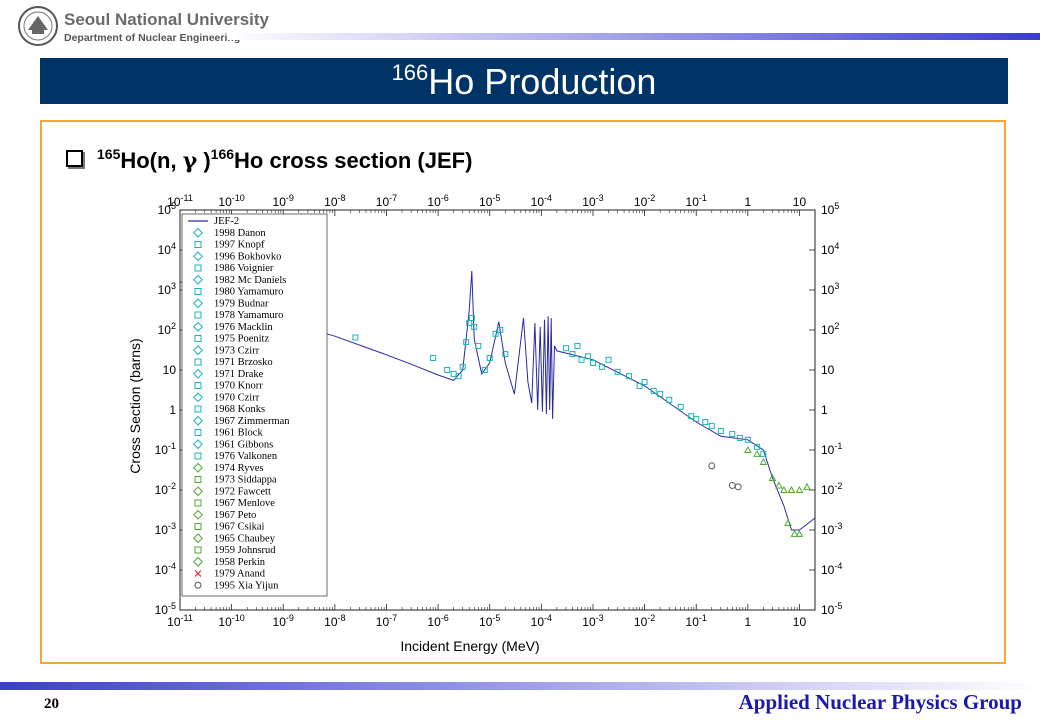  What do you see at coordinates (696, 201) in the screenshot?
I see `x-tick-label-top: 10⁻¹` at bounding box center [696, 201].